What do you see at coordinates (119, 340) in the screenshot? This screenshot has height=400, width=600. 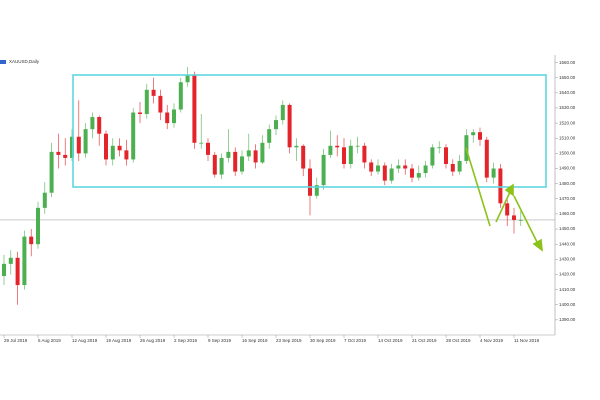 I see `x-tick-label: 19 Aug 2019` at bounding box center [119, 340].